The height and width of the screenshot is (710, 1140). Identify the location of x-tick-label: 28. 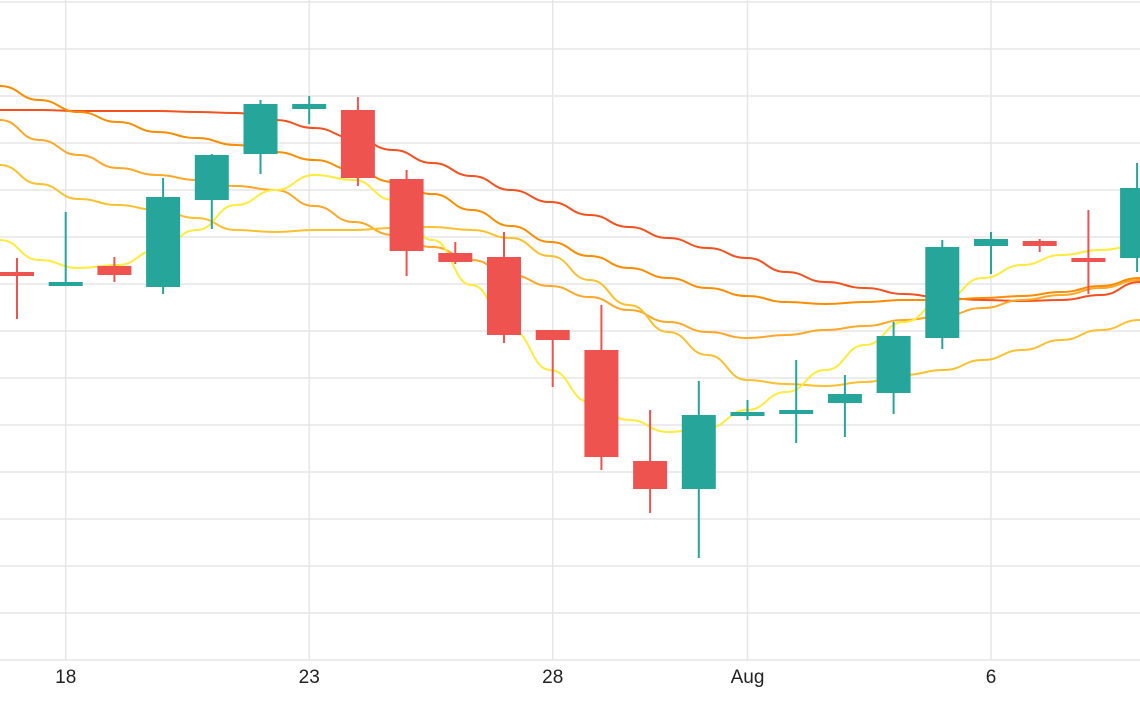
(552, 677).